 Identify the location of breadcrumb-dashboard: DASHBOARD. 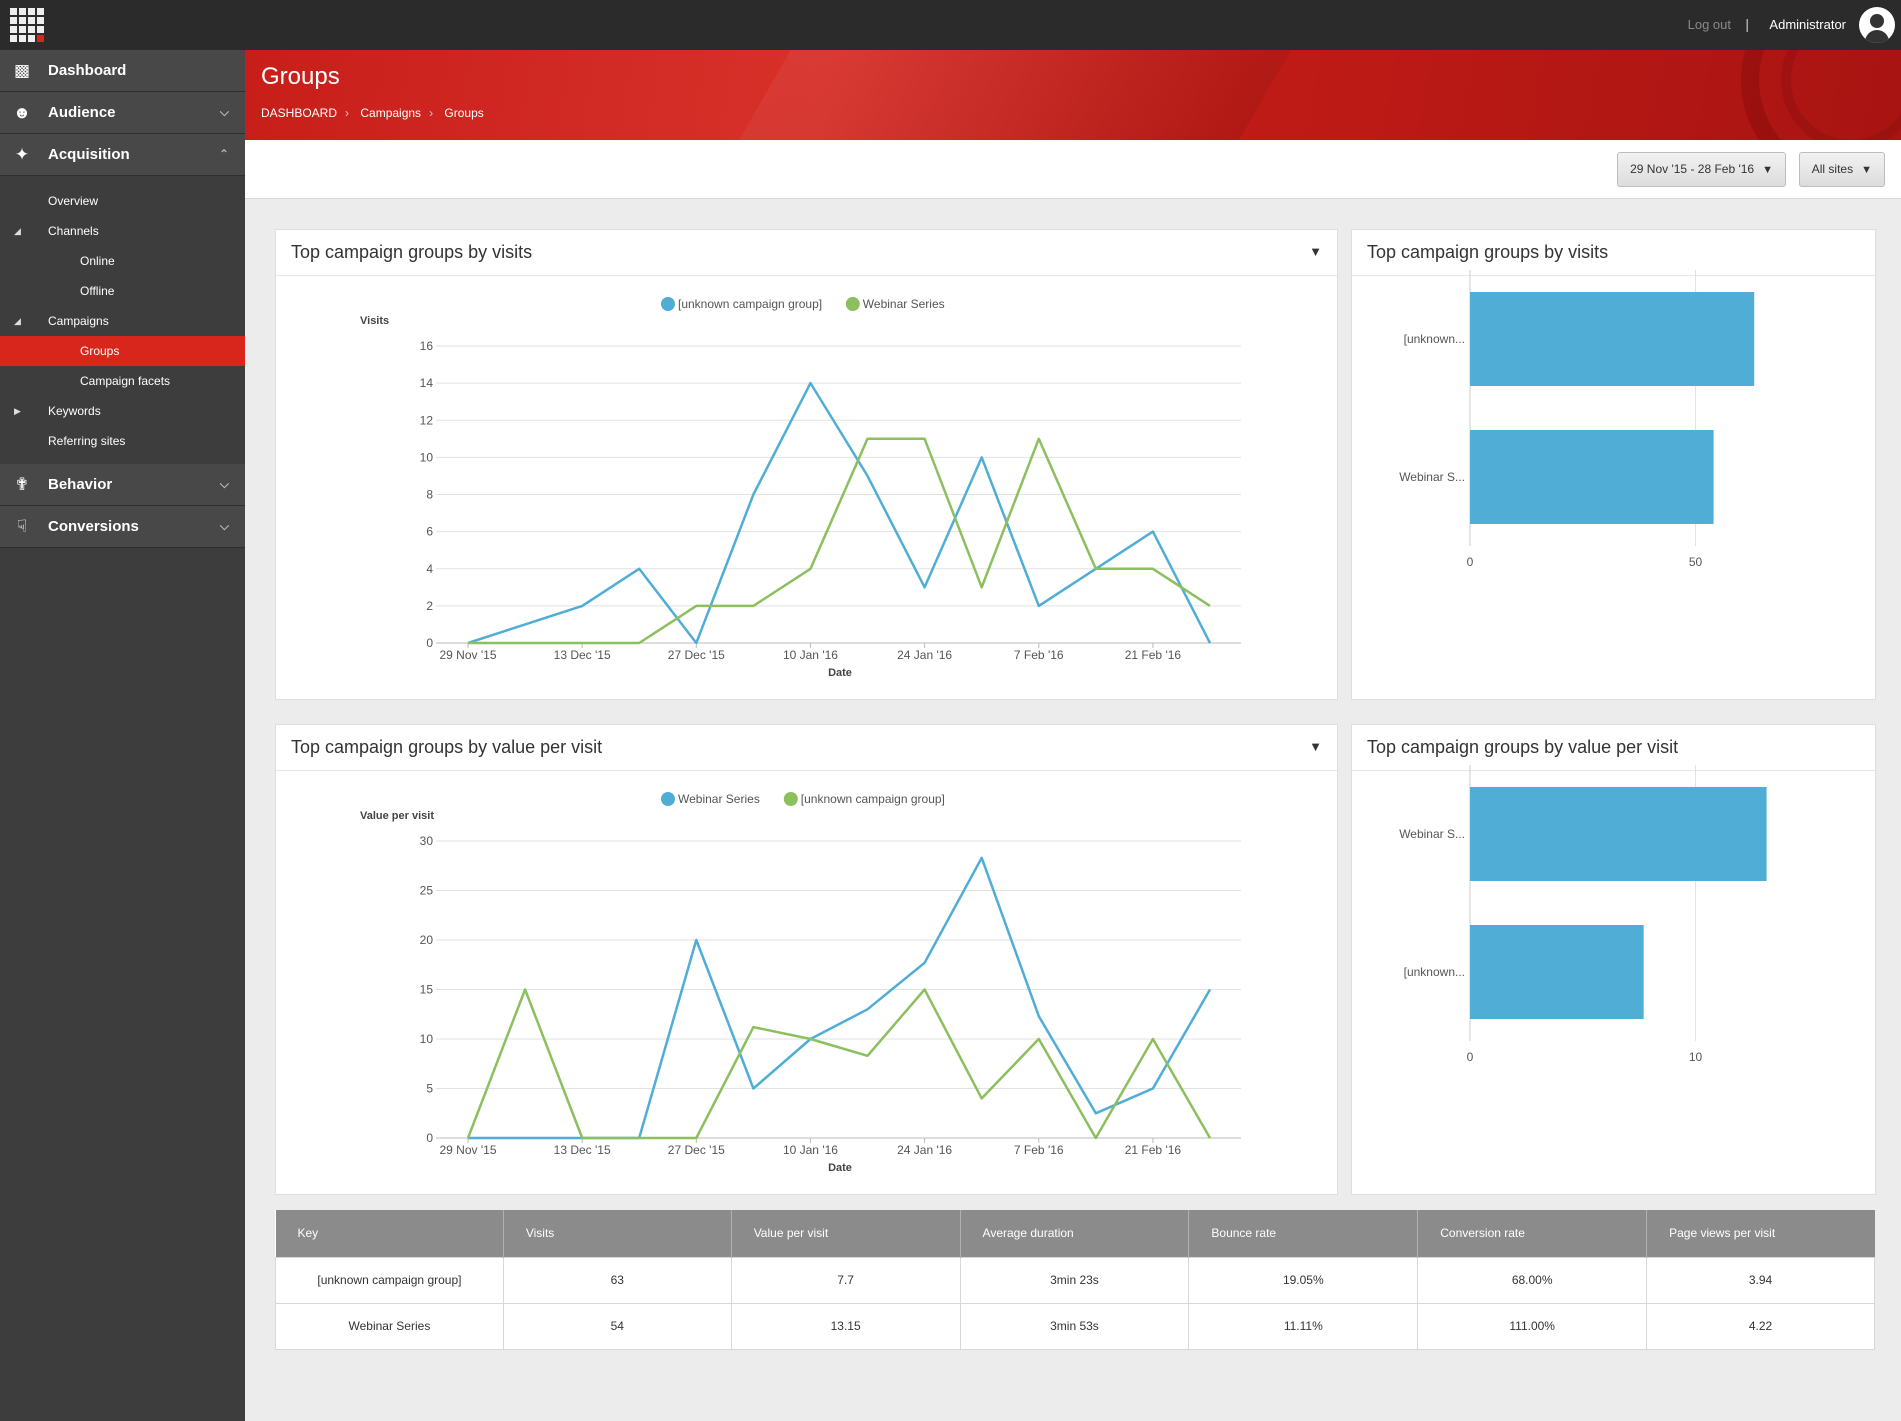
(299, 113).